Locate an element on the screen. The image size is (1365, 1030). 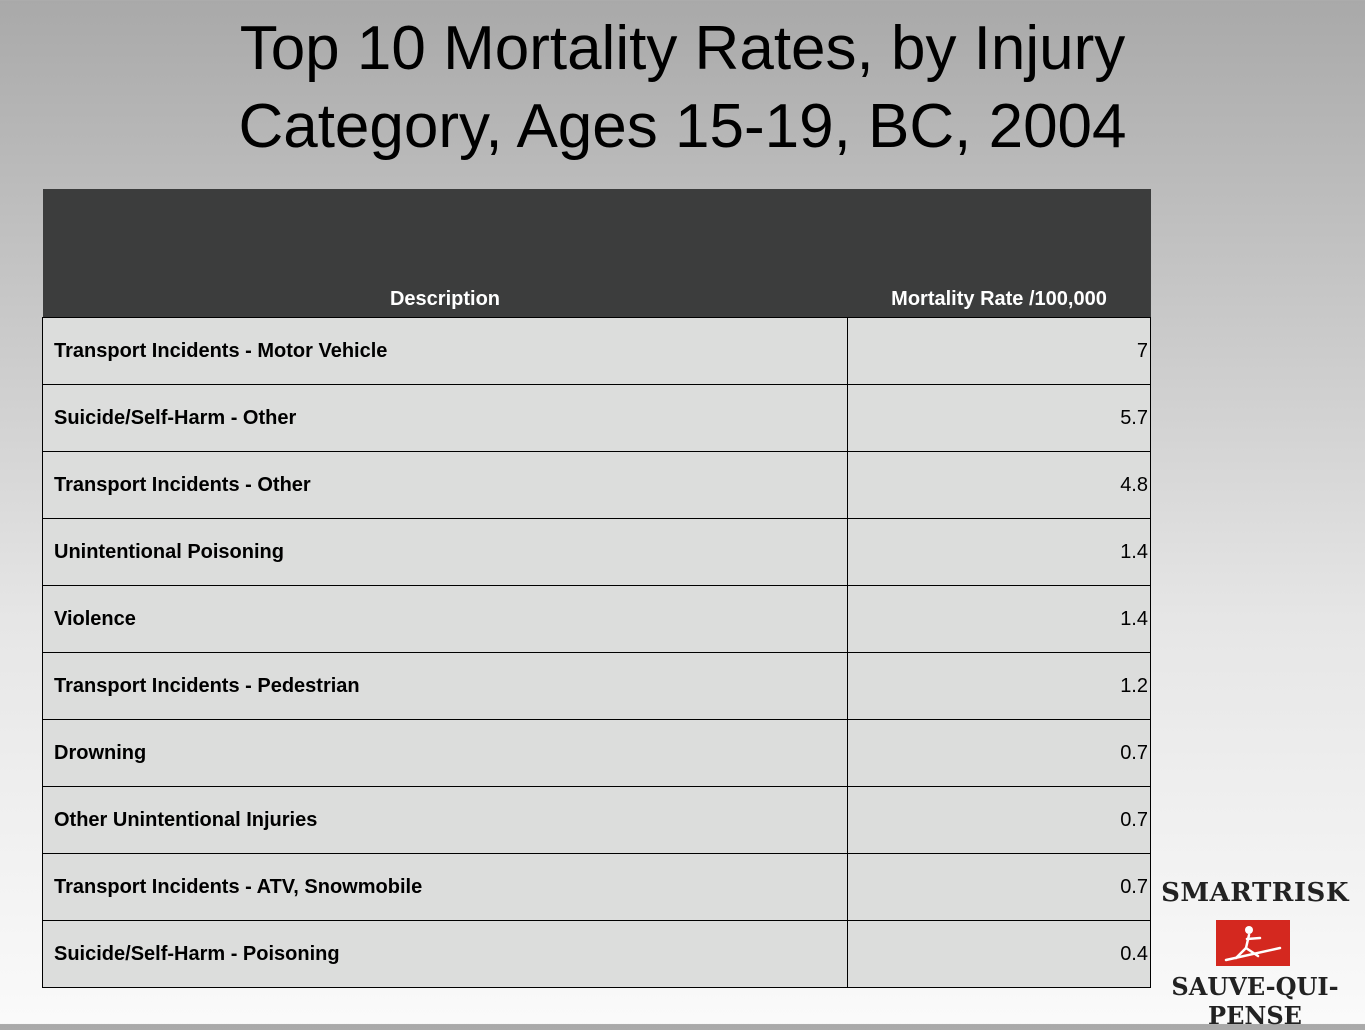
row-mortality-rate: 1.2 is located at coordinates (999, 686).